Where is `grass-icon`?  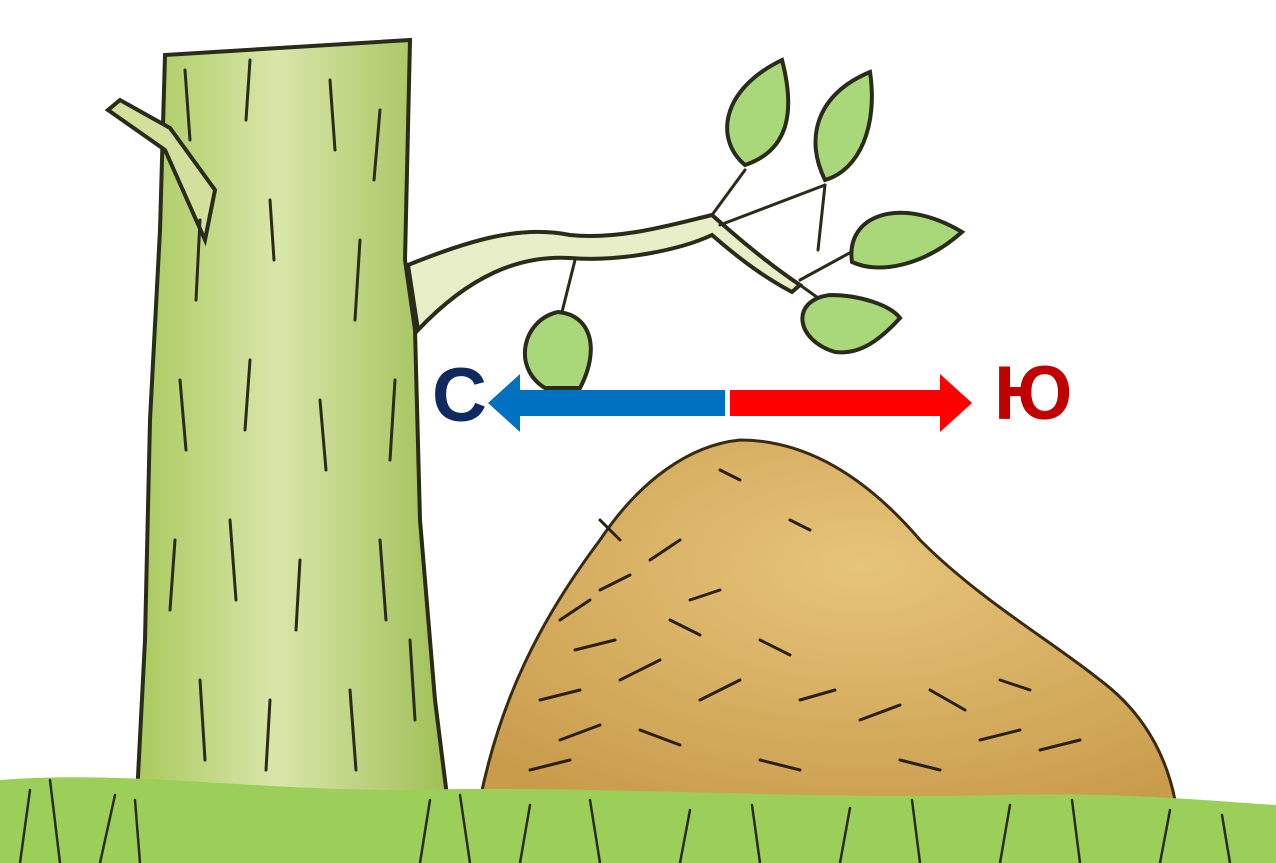 grass-icon is located at coordinates (638, 820).